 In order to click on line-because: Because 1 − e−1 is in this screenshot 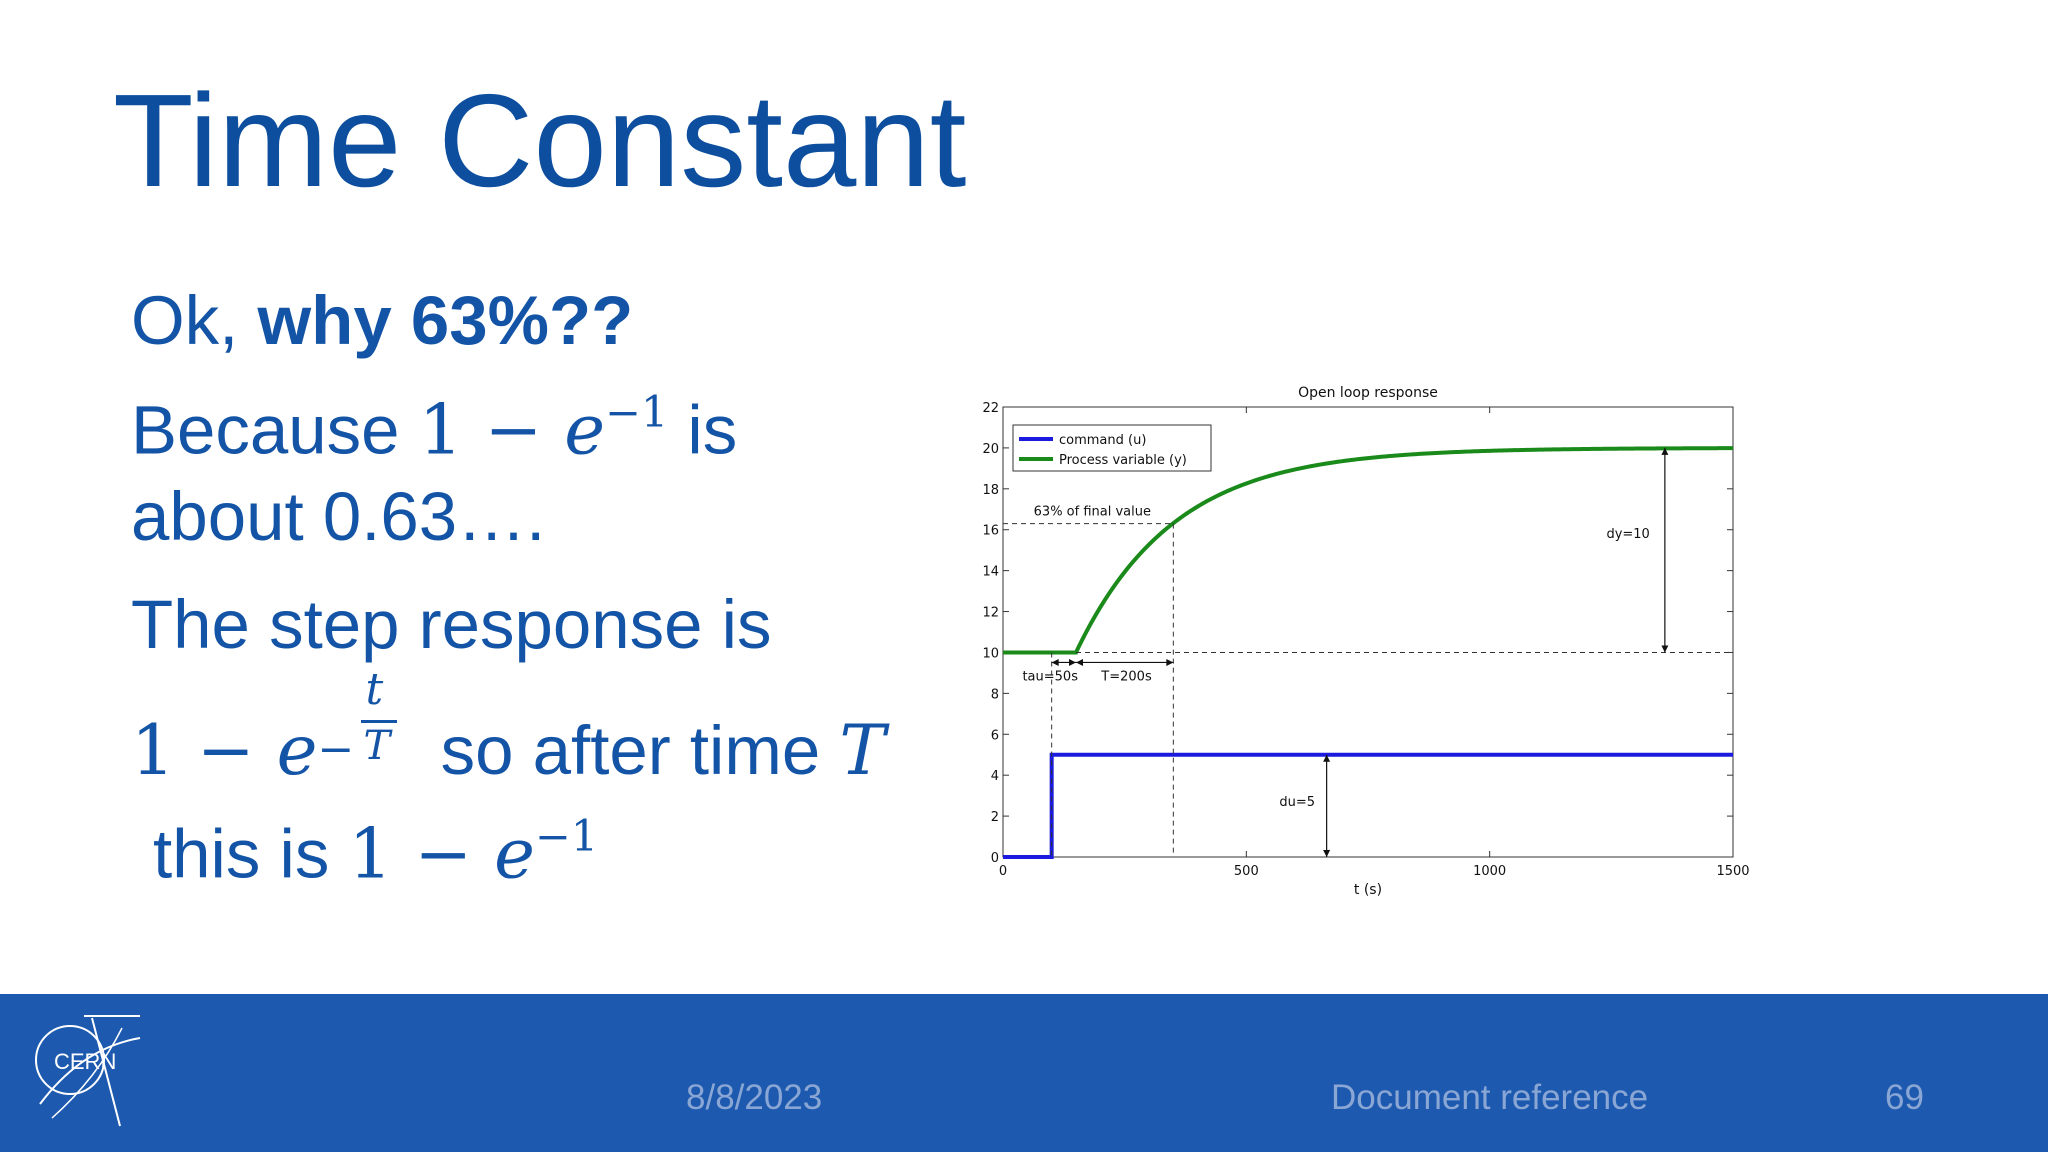, I will do `click(434, 430)`.